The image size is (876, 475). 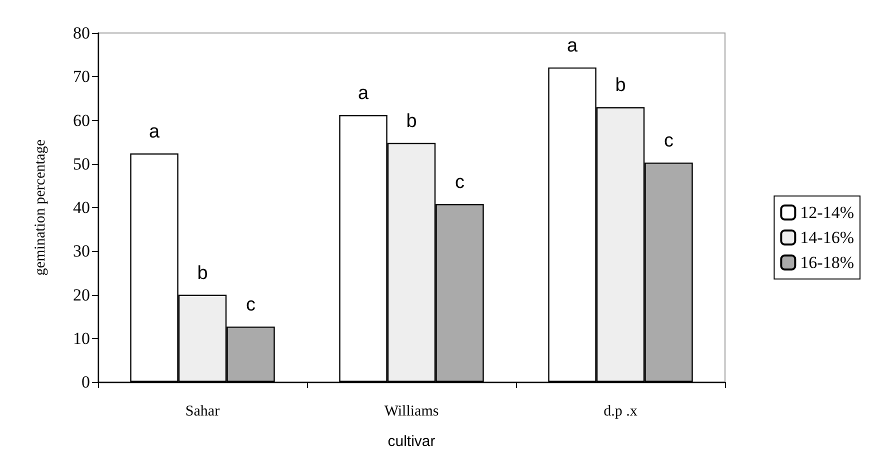 What do you see at coordinates (81, 120) in the screenshot?
I see `y-tick-label: 60` at bounding box center [81, 120].